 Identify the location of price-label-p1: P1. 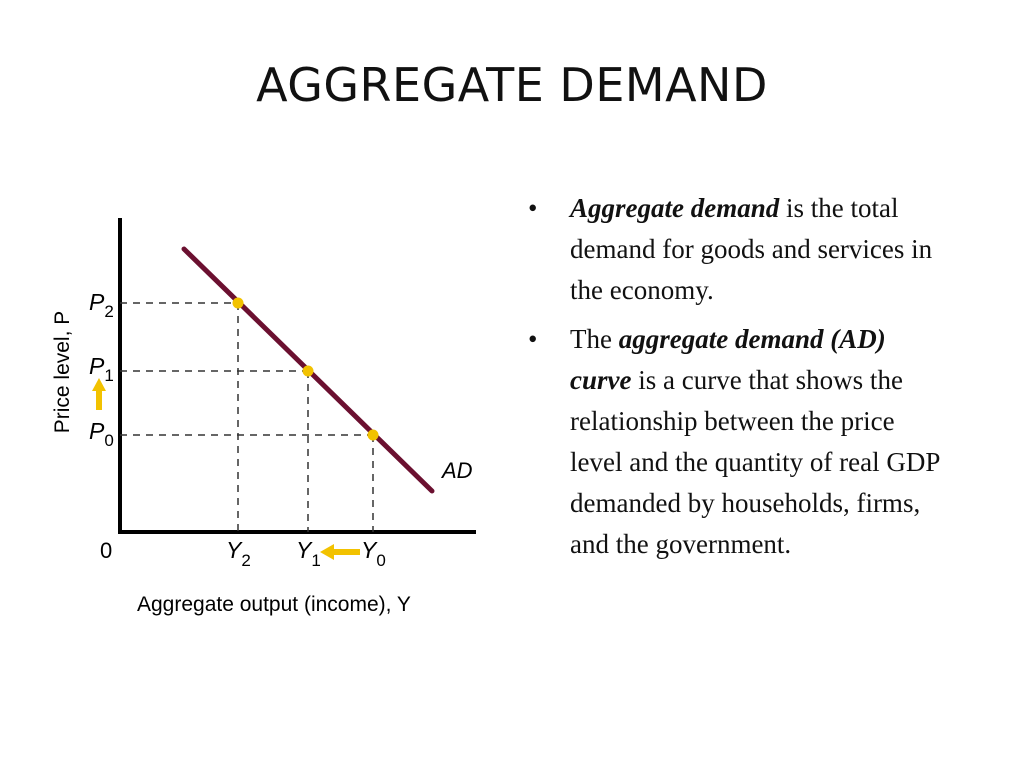
(101, 369).